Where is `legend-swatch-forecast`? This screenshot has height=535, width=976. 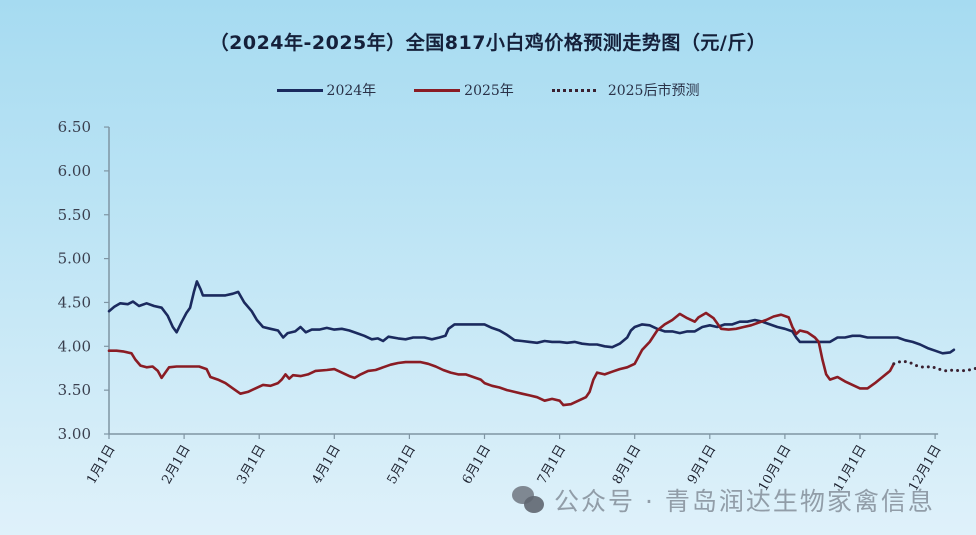 legend-swatch-forecast is located at coordinates (573, 90).